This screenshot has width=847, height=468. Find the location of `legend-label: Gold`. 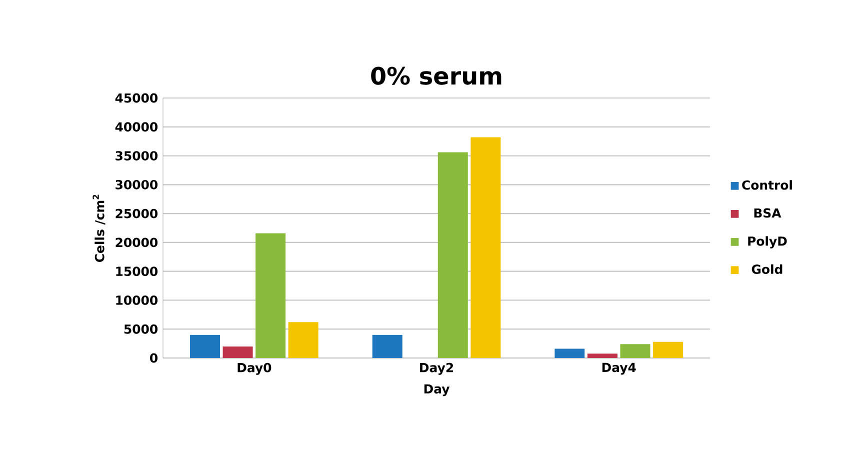

legend-label: Gold is located at coordinates (767, 269).